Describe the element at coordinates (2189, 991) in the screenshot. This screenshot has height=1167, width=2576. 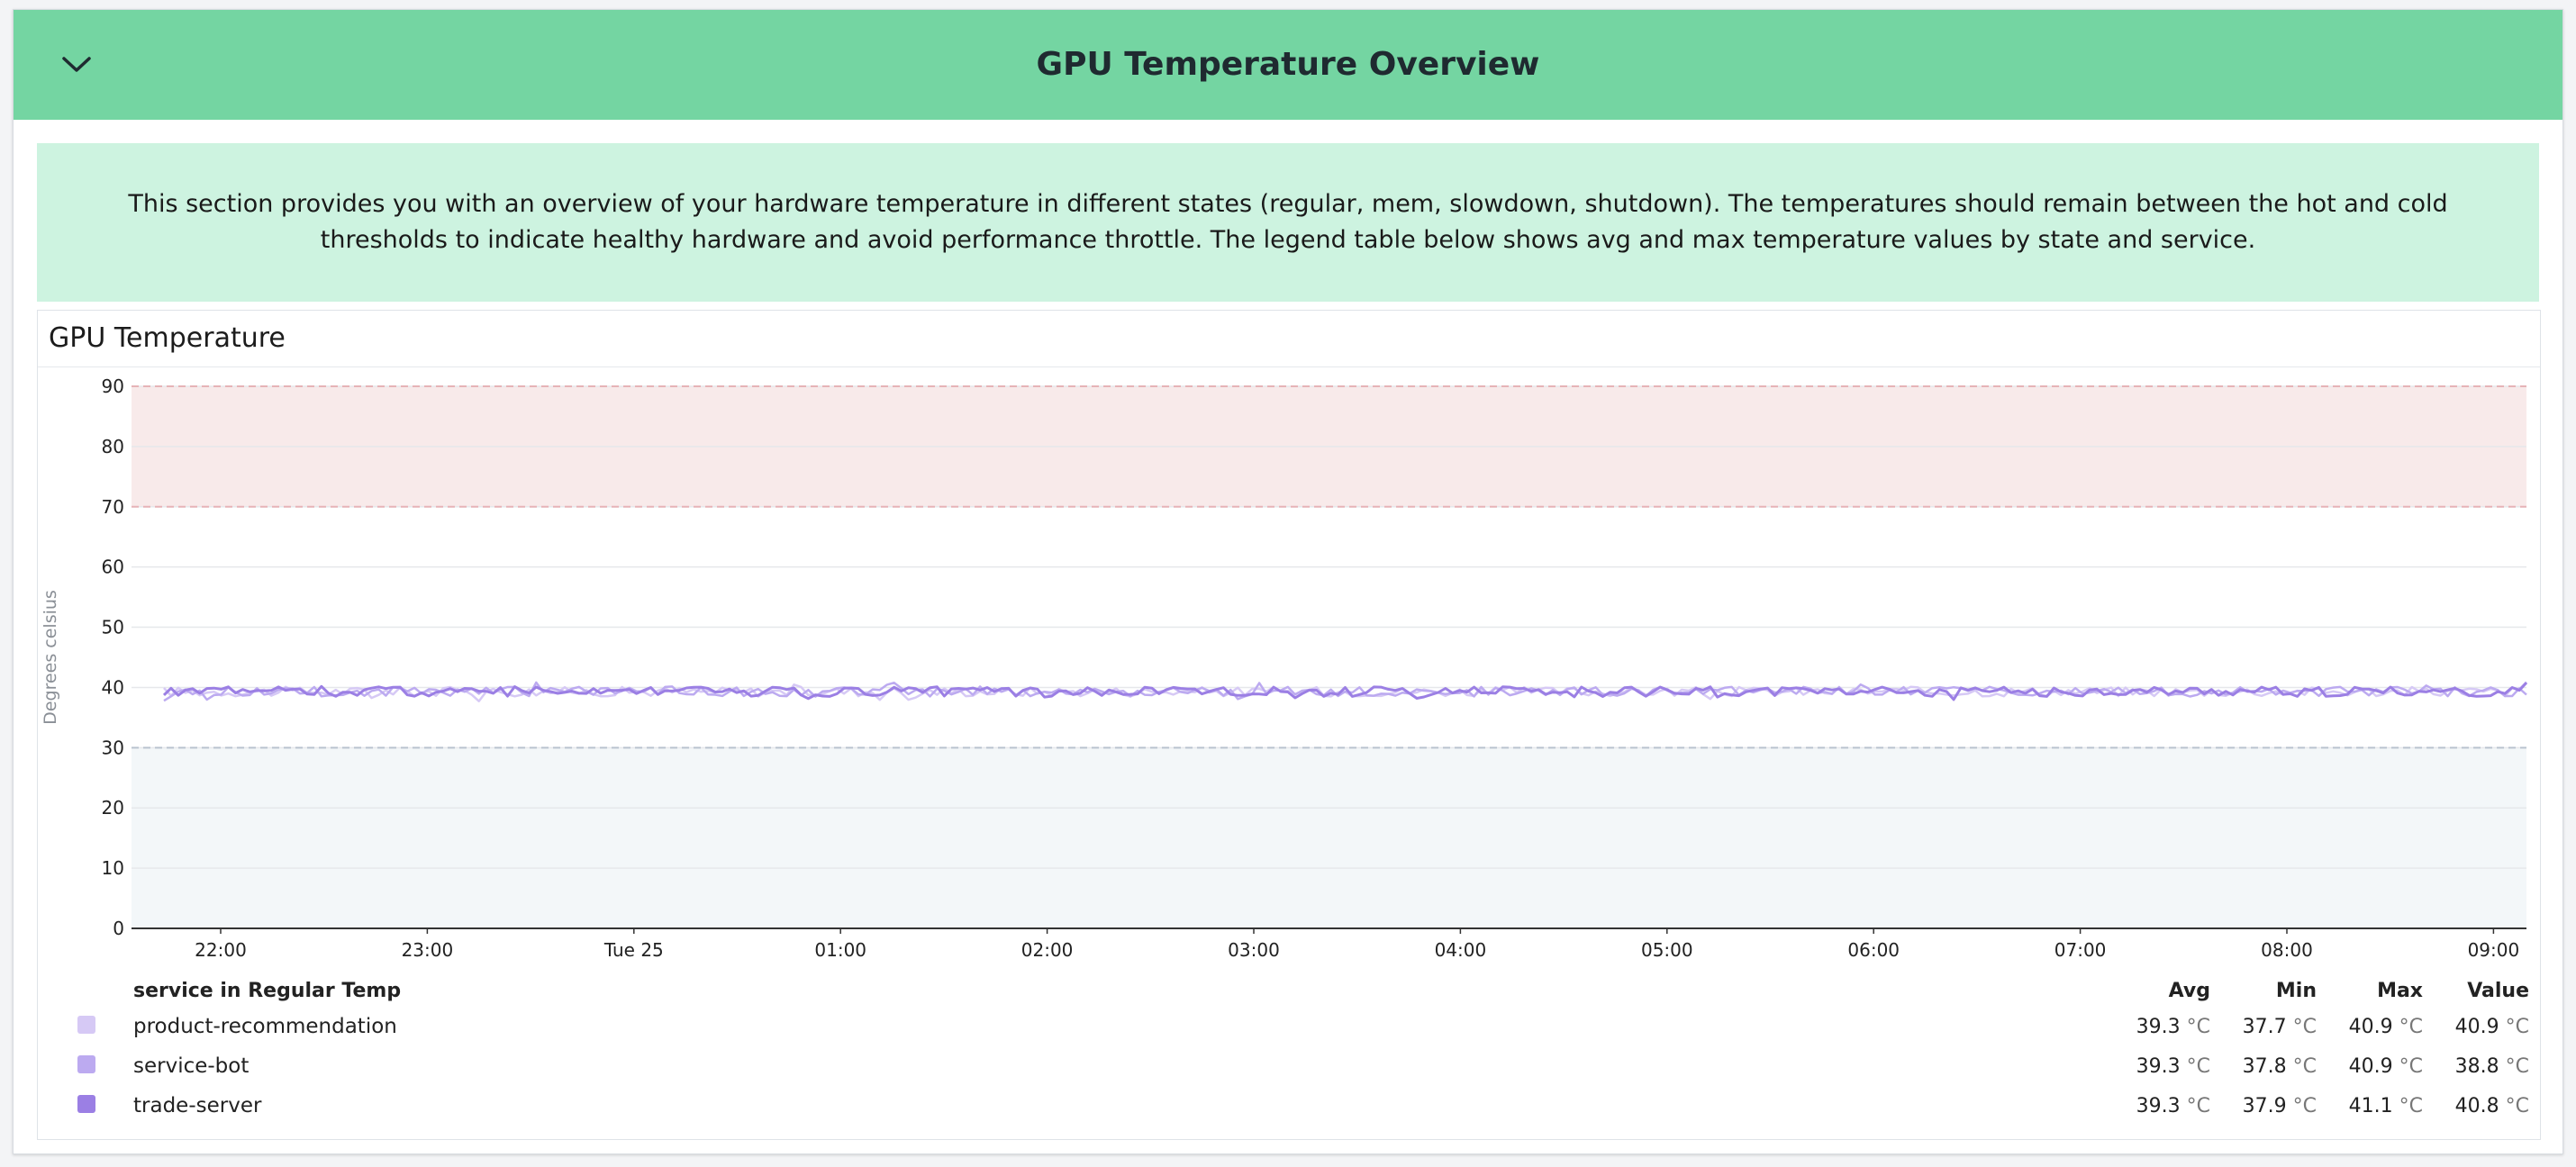
I see `legend-column-avg: Avg` at that location.